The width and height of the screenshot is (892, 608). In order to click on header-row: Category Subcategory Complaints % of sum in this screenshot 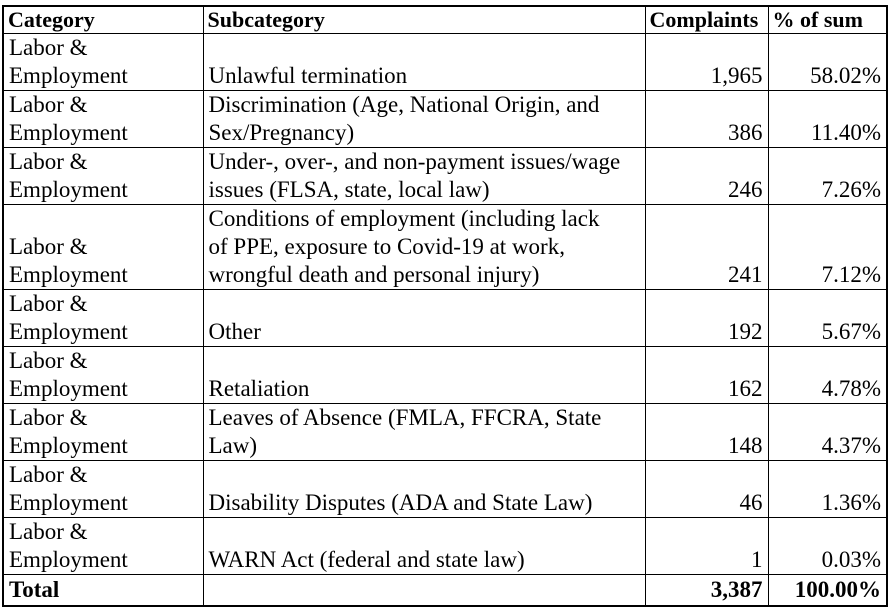, I will do `click(445, 19)`.